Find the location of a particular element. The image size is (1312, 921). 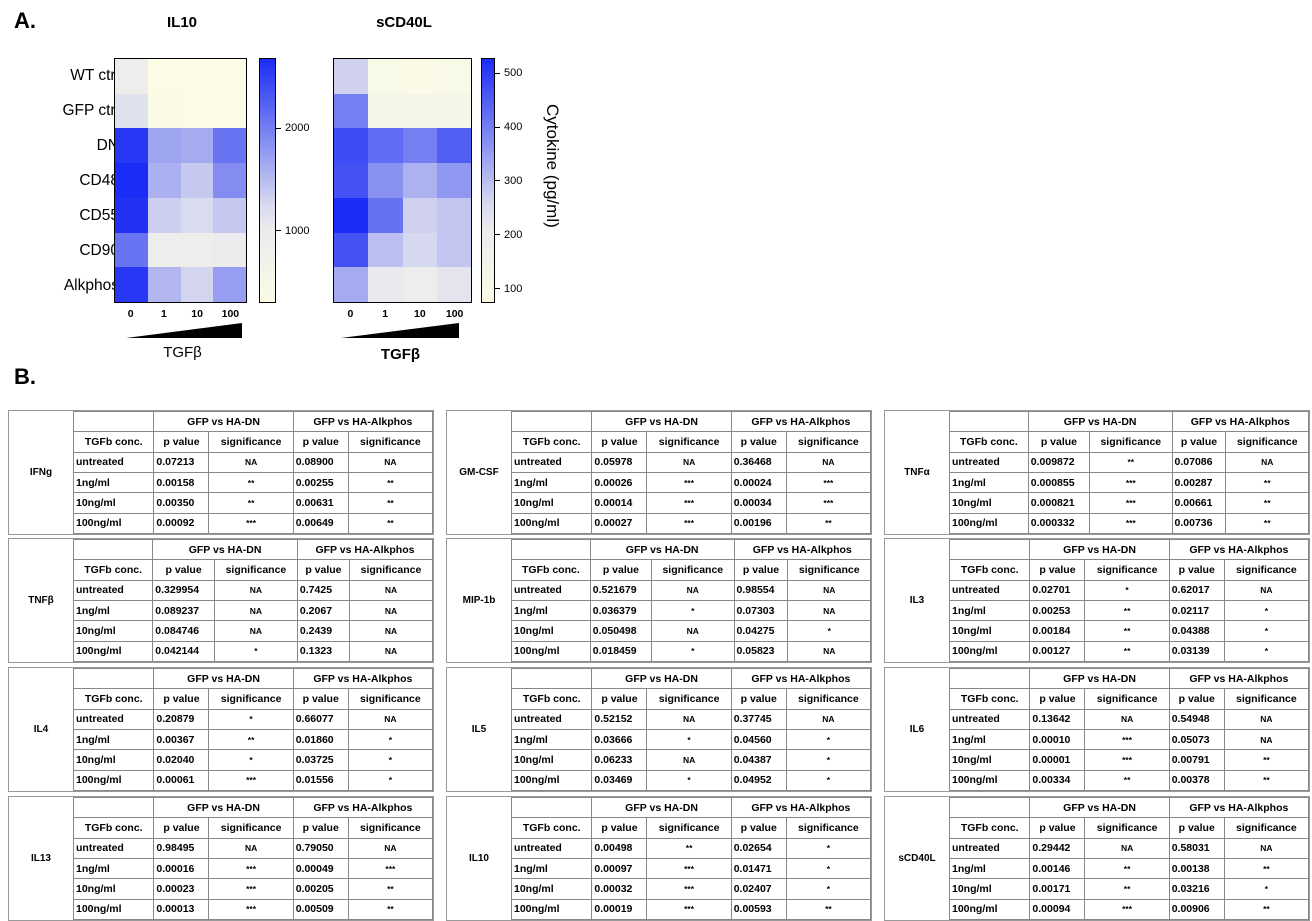

table-row: 1ng/ml 0.036379 * 0.07303 NA is located at coordinates (691, 610).